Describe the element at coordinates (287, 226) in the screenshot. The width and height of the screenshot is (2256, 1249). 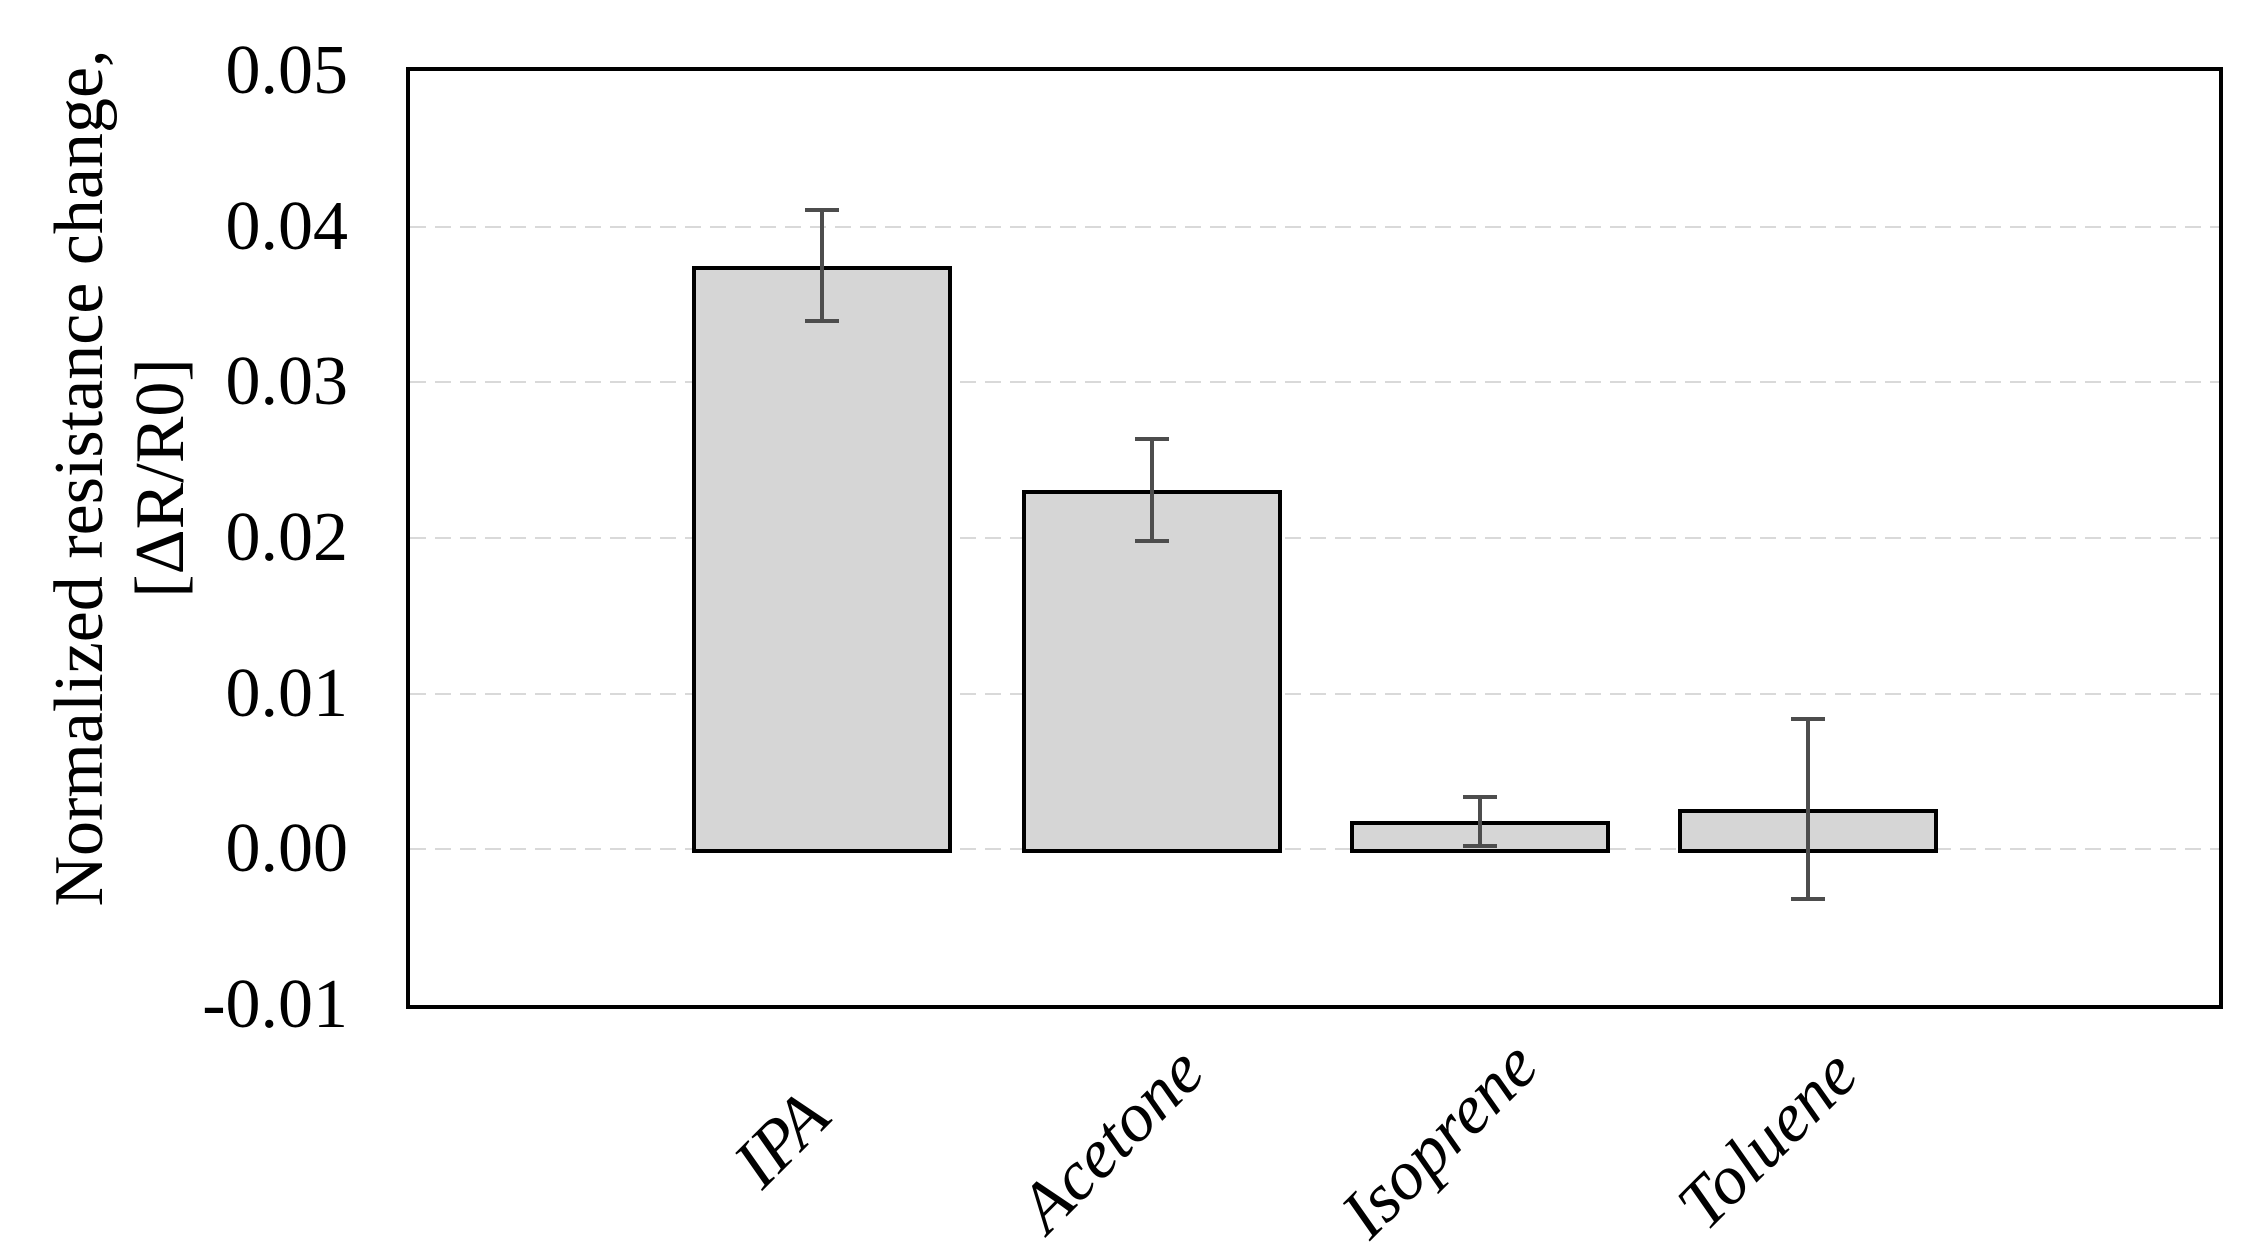
I see `y-tick-label-0.04: 0.04` at that location.